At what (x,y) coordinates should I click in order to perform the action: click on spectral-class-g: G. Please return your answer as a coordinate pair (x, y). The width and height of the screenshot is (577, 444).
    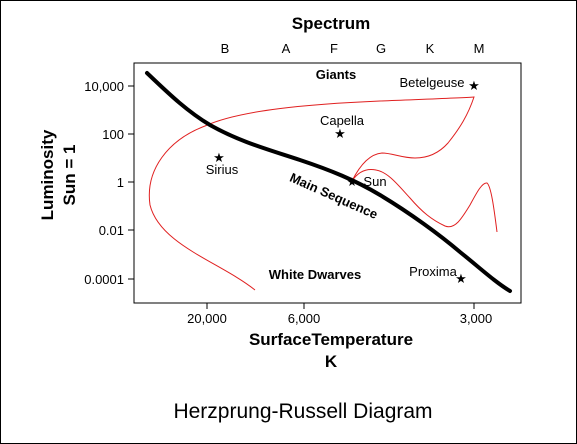
    Looking at the image, I should click on (381, 48).